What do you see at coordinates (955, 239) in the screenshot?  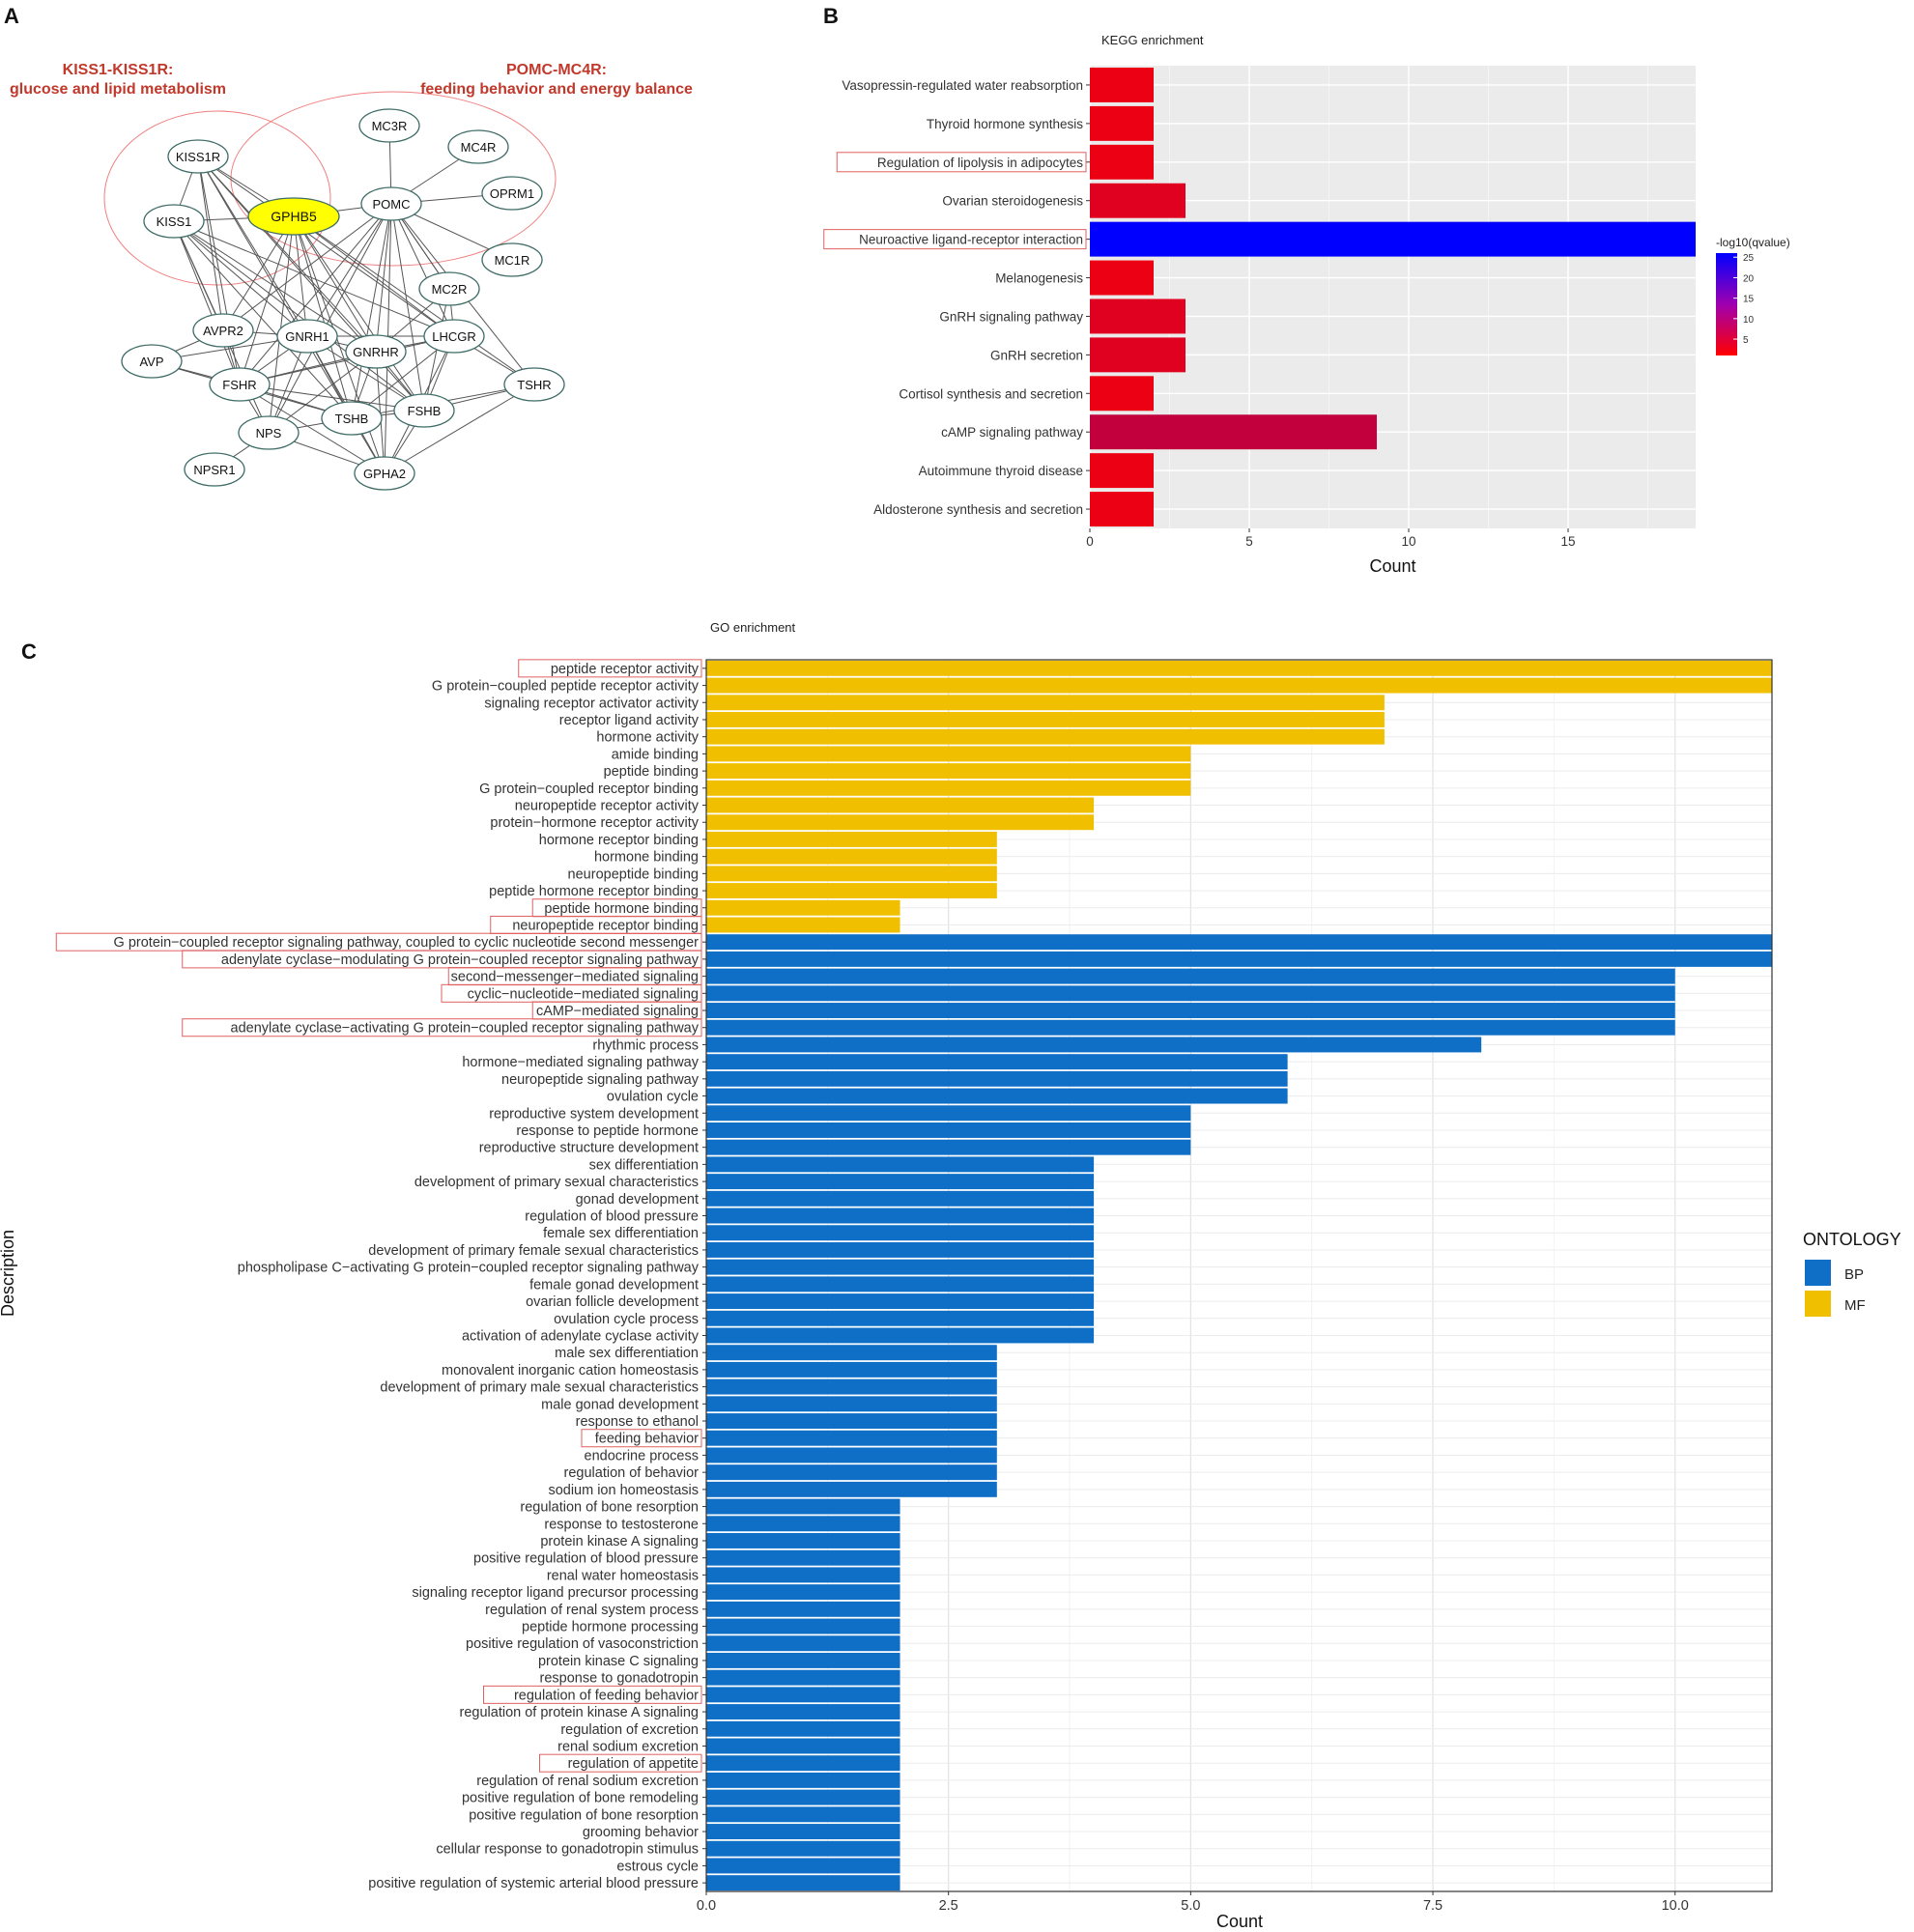 I see `kegg-highlight-box` at bounding box center [955, 239].